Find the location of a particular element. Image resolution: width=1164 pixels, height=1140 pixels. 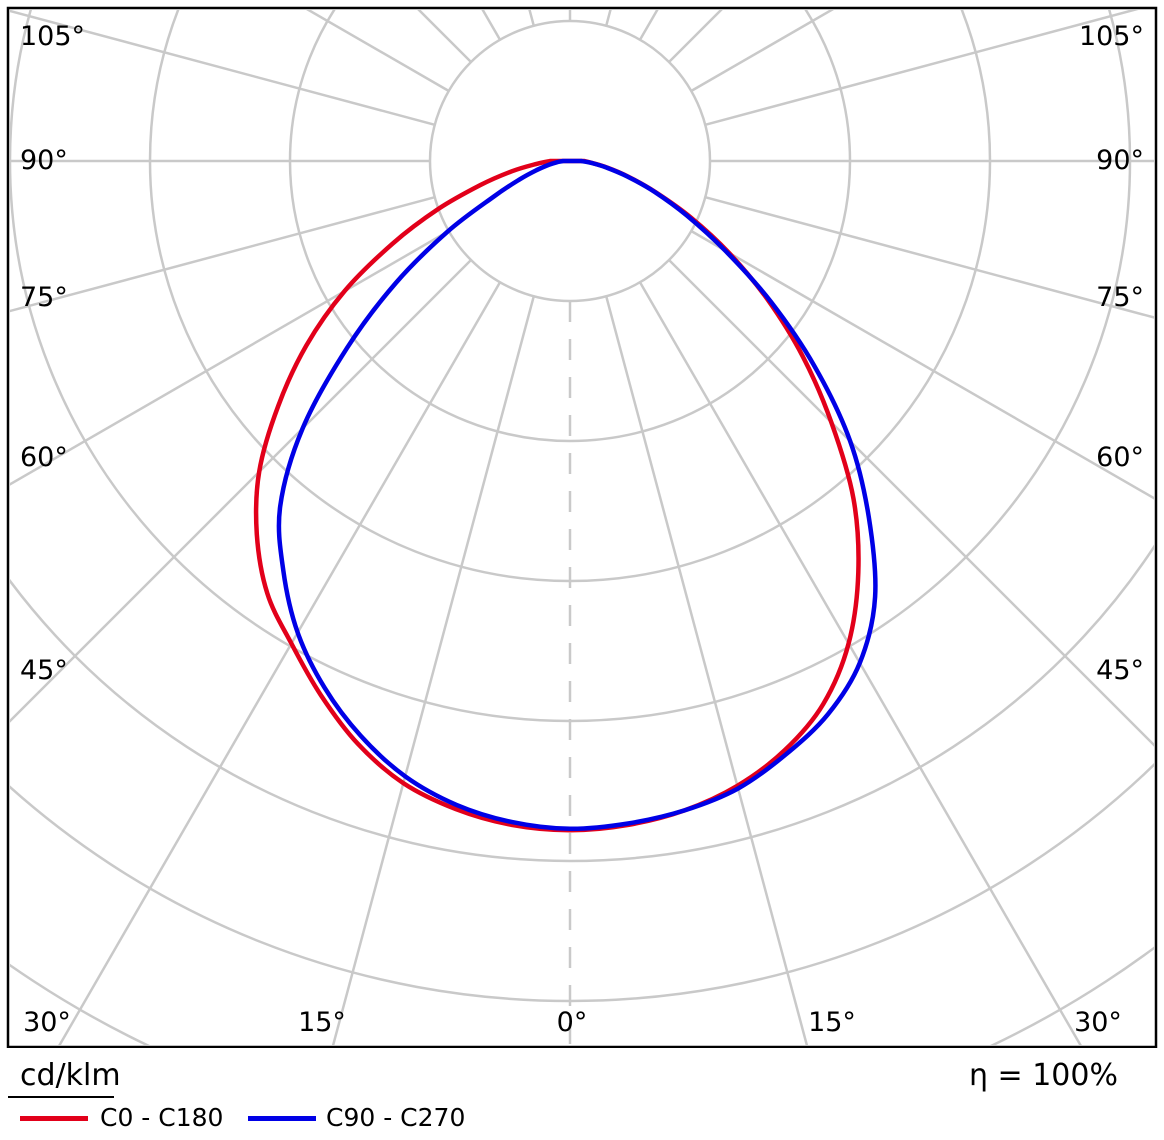

efficiency-label: η = 100% is located at coordinates (1043, 1075).